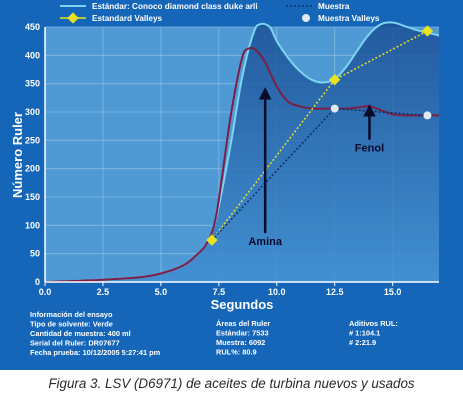  I want to click on y-ticks: 0 50 100 150 200 250 300 350 400 450, so click(32, 154).